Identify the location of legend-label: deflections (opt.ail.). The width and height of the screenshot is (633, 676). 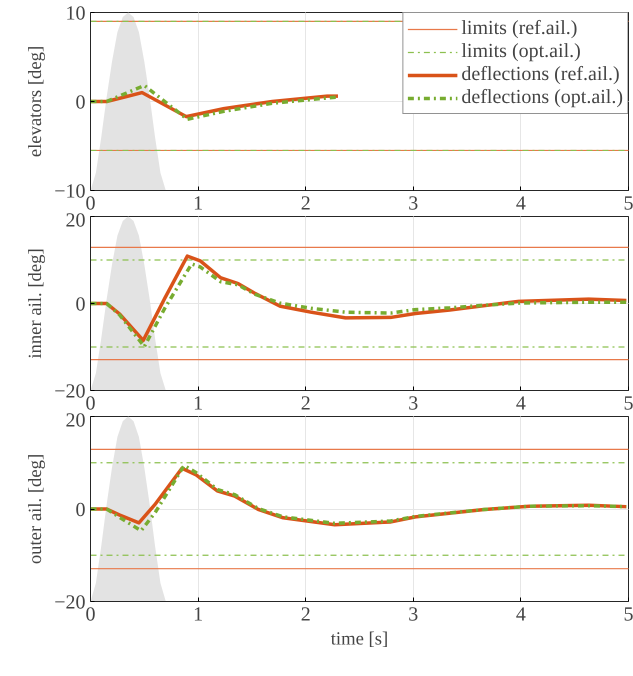
(542, 97).